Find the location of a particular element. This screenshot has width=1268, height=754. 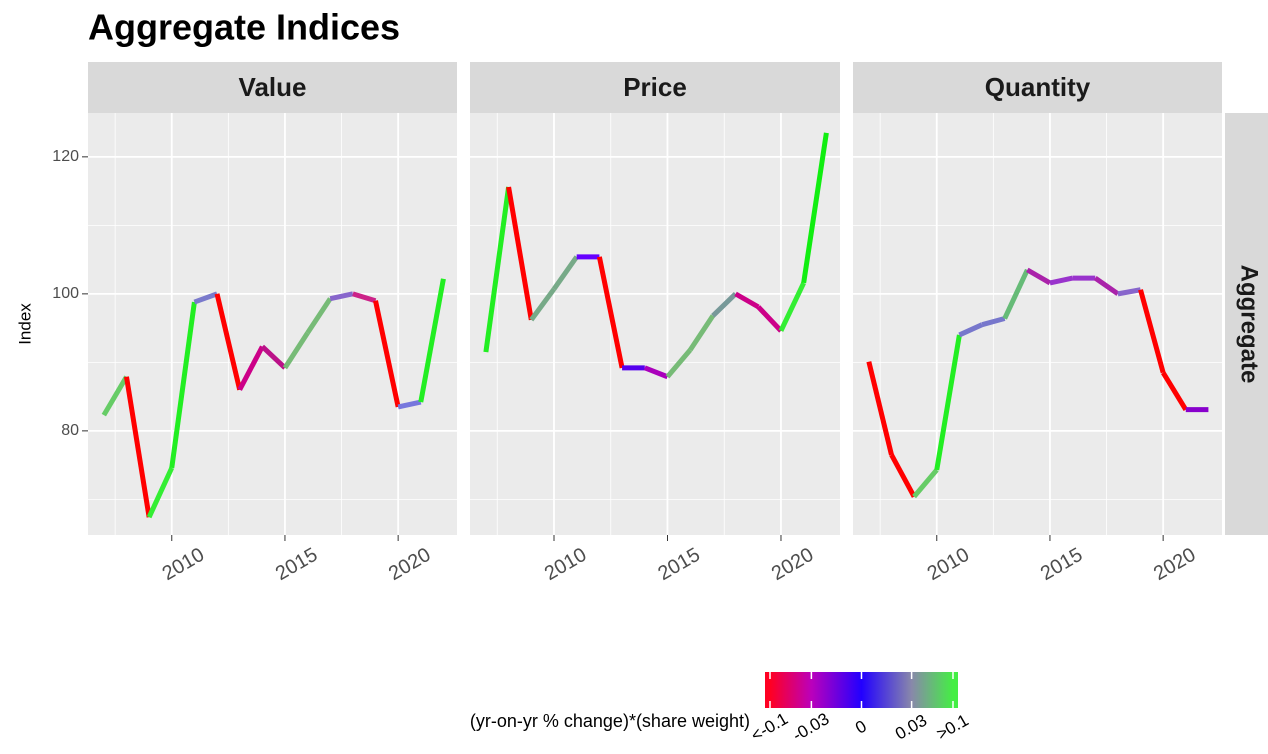

y-axis-label: Index is located at coordinates (24, 324).